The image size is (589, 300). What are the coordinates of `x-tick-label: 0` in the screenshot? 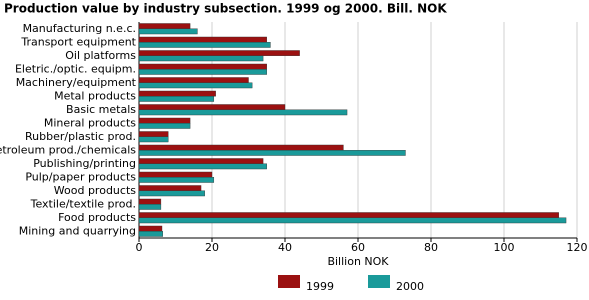 It's located at (139, 247).